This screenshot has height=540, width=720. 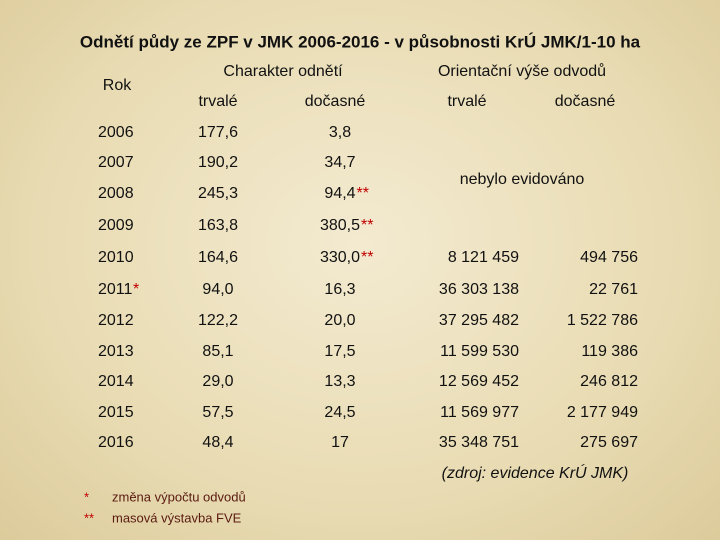 What do you see at coordinates (116, 381) in the screenshot?
I see `year: 2014` at bounding box center [116, 381].